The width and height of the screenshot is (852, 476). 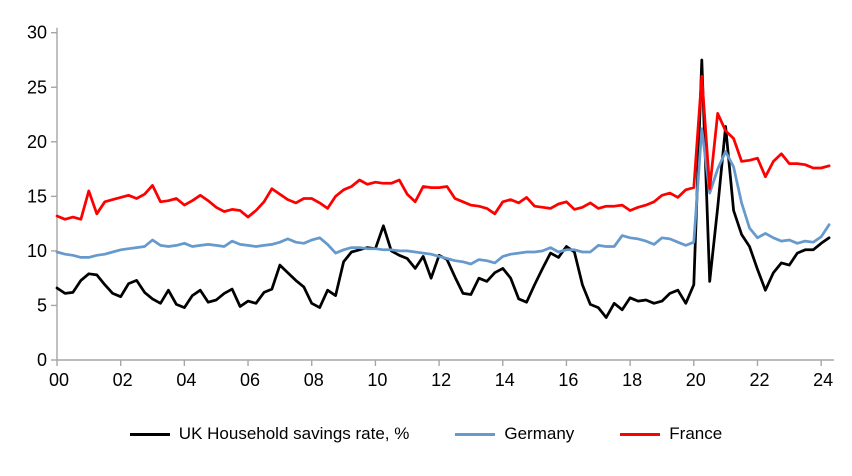 What do you see at coordinates (186, 380) in the screenshot?
I see `x-axis-tick-label: 04` at bounding box center [186, 380].